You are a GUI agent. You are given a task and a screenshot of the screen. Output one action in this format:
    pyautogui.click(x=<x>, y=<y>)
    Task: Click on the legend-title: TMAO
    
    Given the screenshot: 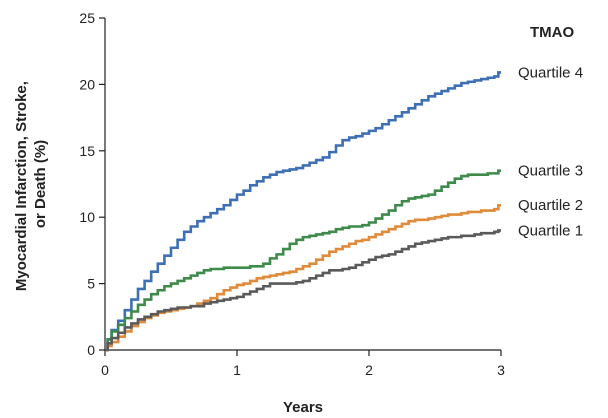 What is the action you would take?
    pyautogui.click(x=552, y=32)
    